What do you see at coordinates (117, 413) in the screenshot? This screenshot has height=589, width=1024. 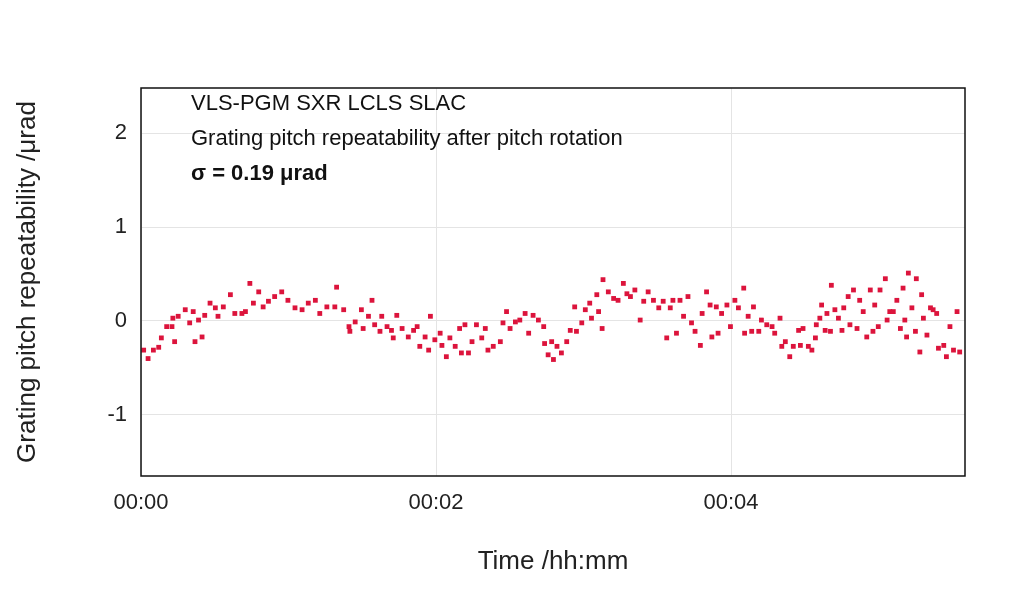 I see `y-tick-label: -1` at bounding box center [117, 413].